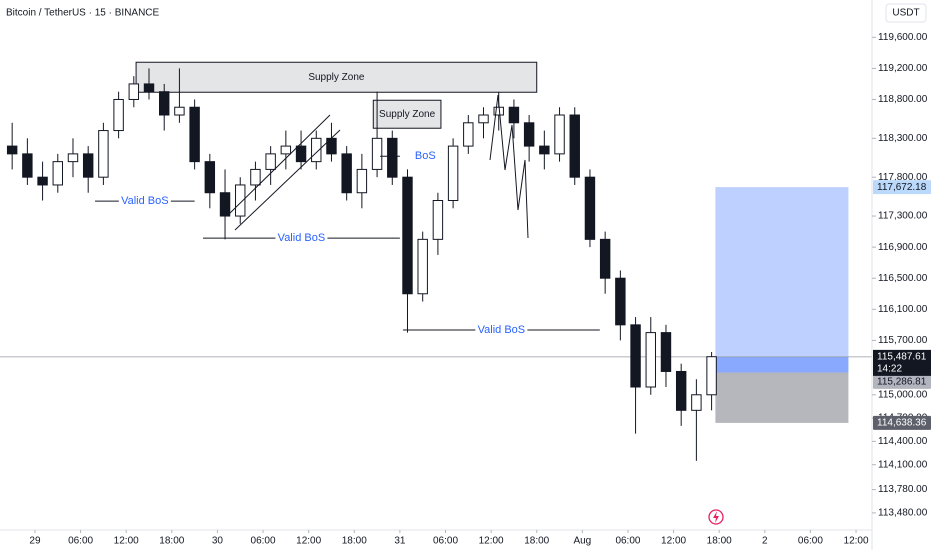  What do you see at coordinates (903, 441) in the screenshot?
I see `y-tick-label: 114,400.00` at bounding box center [903, 441].